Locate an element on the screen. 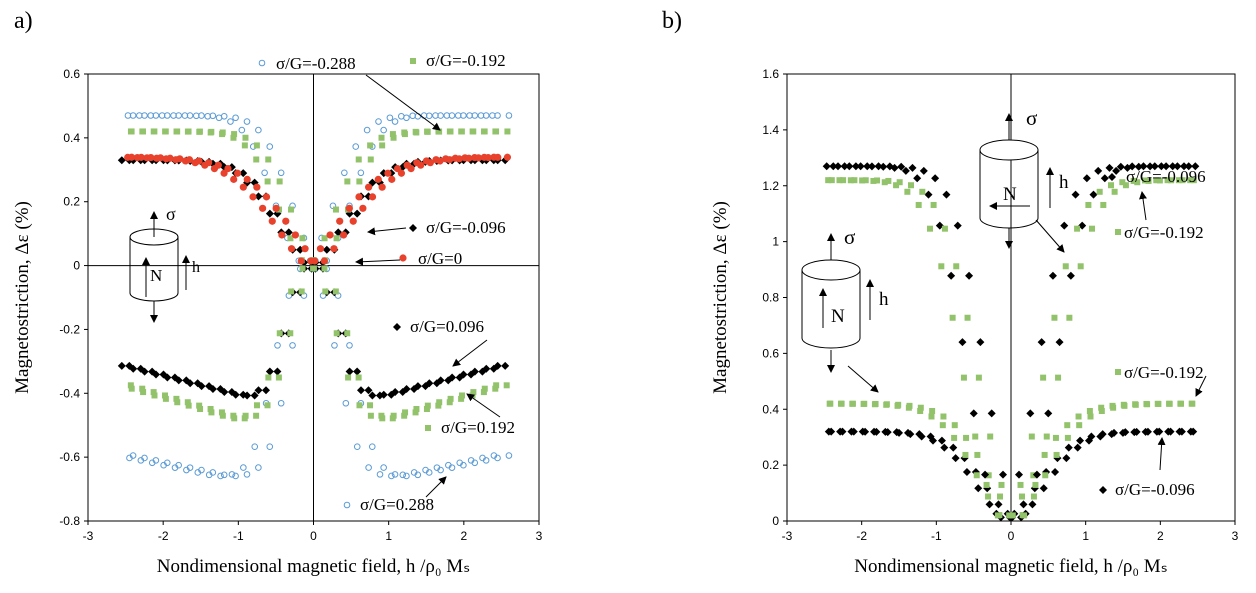 Image resolution: width=1256 pixels, height=593 pixels. y-tick-label: 0.4 is located at coordinates (770, 409).